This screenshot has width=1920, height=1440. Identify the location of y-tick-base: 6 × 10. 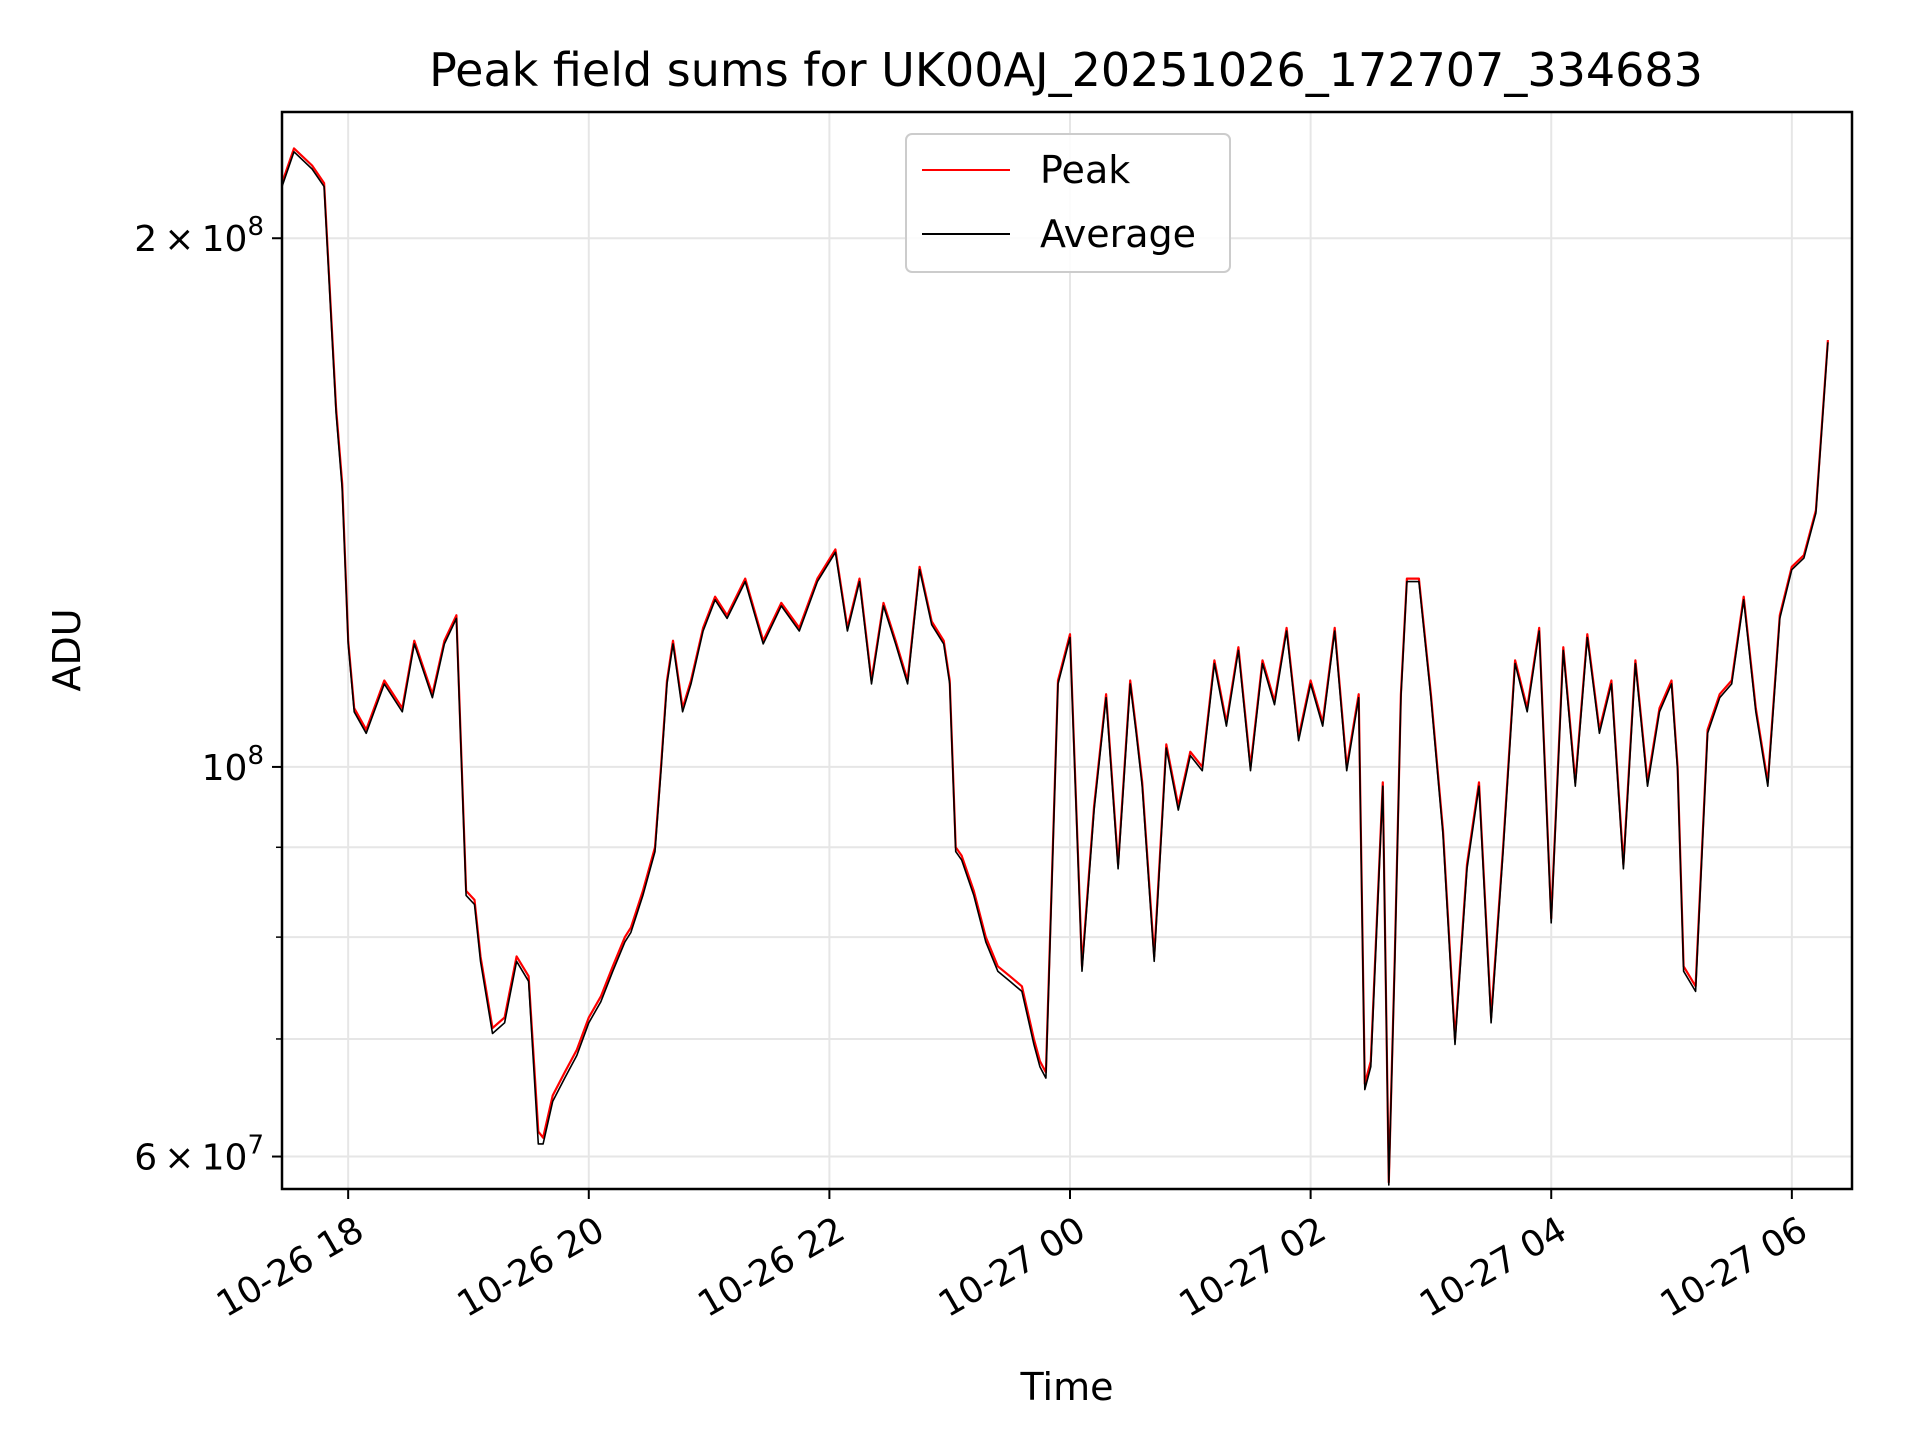
(190, 1158).